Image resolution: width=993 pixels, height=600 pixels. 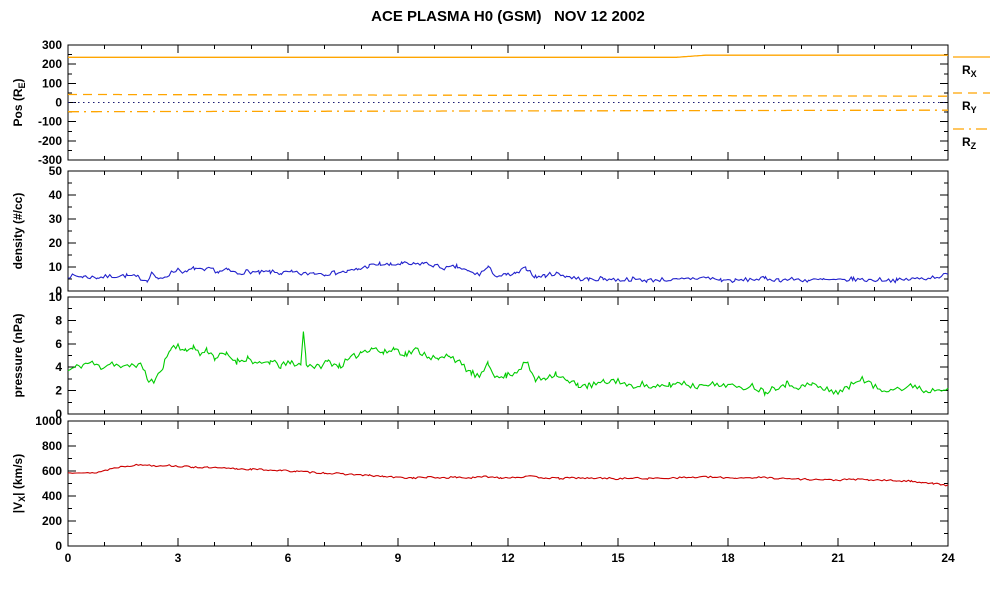 What do you see at coordinates (68, 558) in the screenshot?
I see `x-tick-label: 0` at bounding box center [68, 558].